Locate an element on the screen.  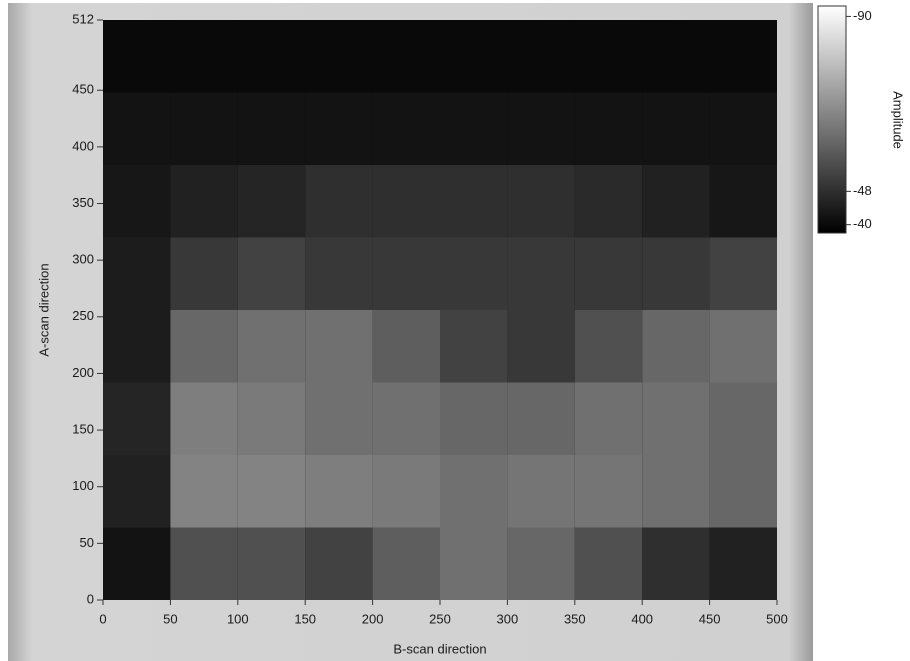
color-scale-tick-label: -40 is located at coordinates (862, 223).